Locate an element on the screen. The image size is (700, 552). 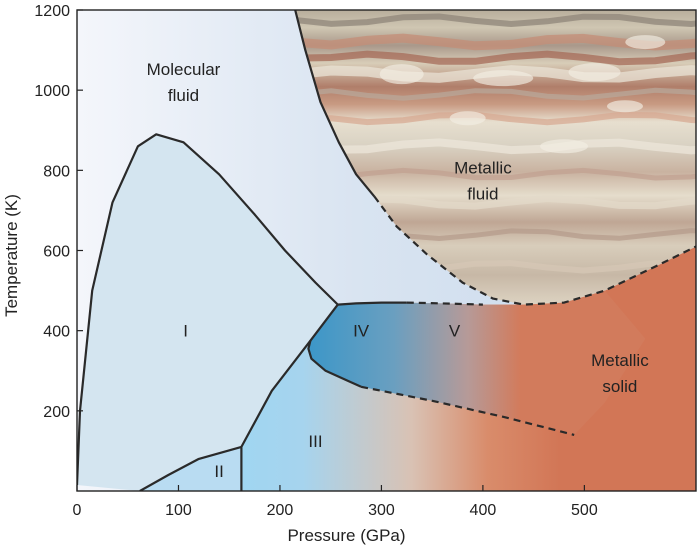
x-tick-label: 500 is located at coordinates (584, 510).